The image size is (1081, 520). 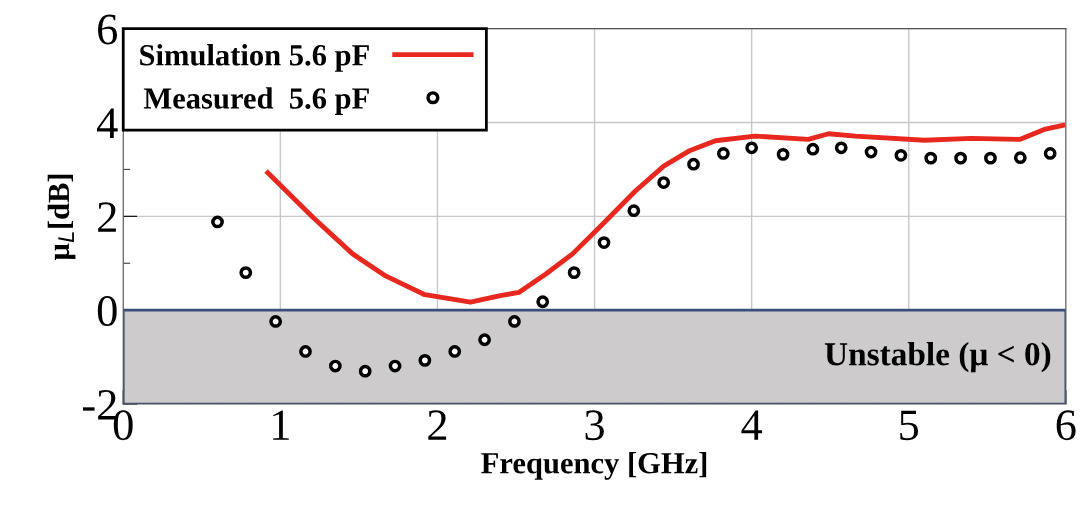 What do you see at coordinates (281, 425) in the screenshot?
I see `x-tick-label: 1` at bounding box center [281, 425].